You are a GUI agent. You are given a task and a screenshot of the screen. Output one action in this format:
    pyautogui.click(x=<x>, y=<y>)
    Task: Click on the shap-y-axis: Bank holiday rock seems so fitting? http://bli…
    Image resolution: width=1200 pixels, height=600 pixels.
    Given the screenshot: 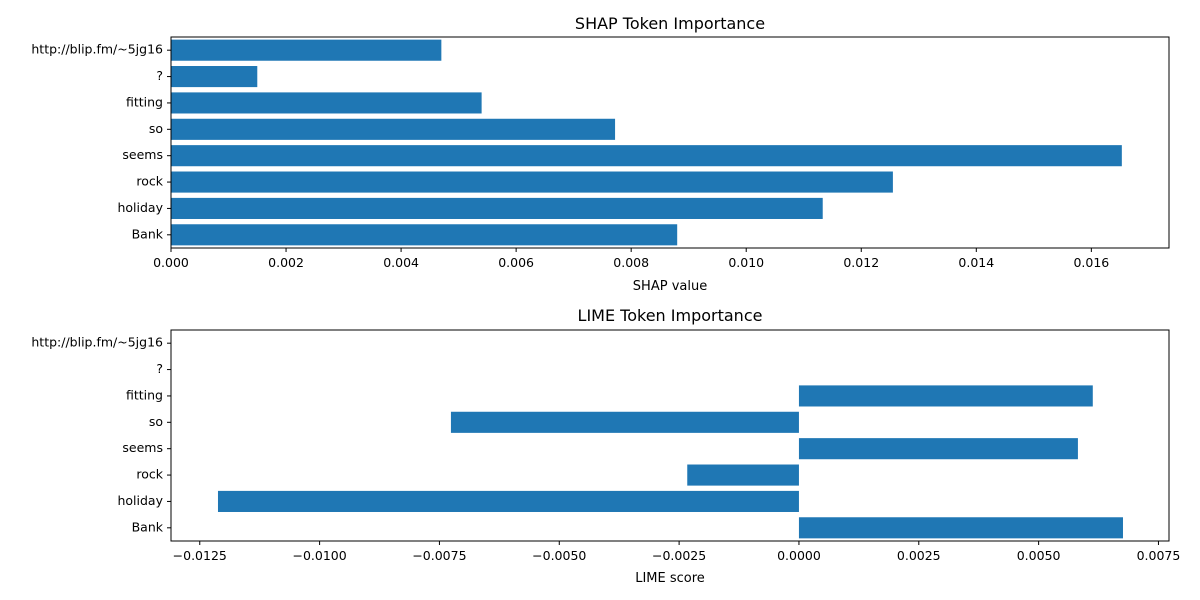 What is the action you would take?
    pyautogui.click(x=101, y=141)
    